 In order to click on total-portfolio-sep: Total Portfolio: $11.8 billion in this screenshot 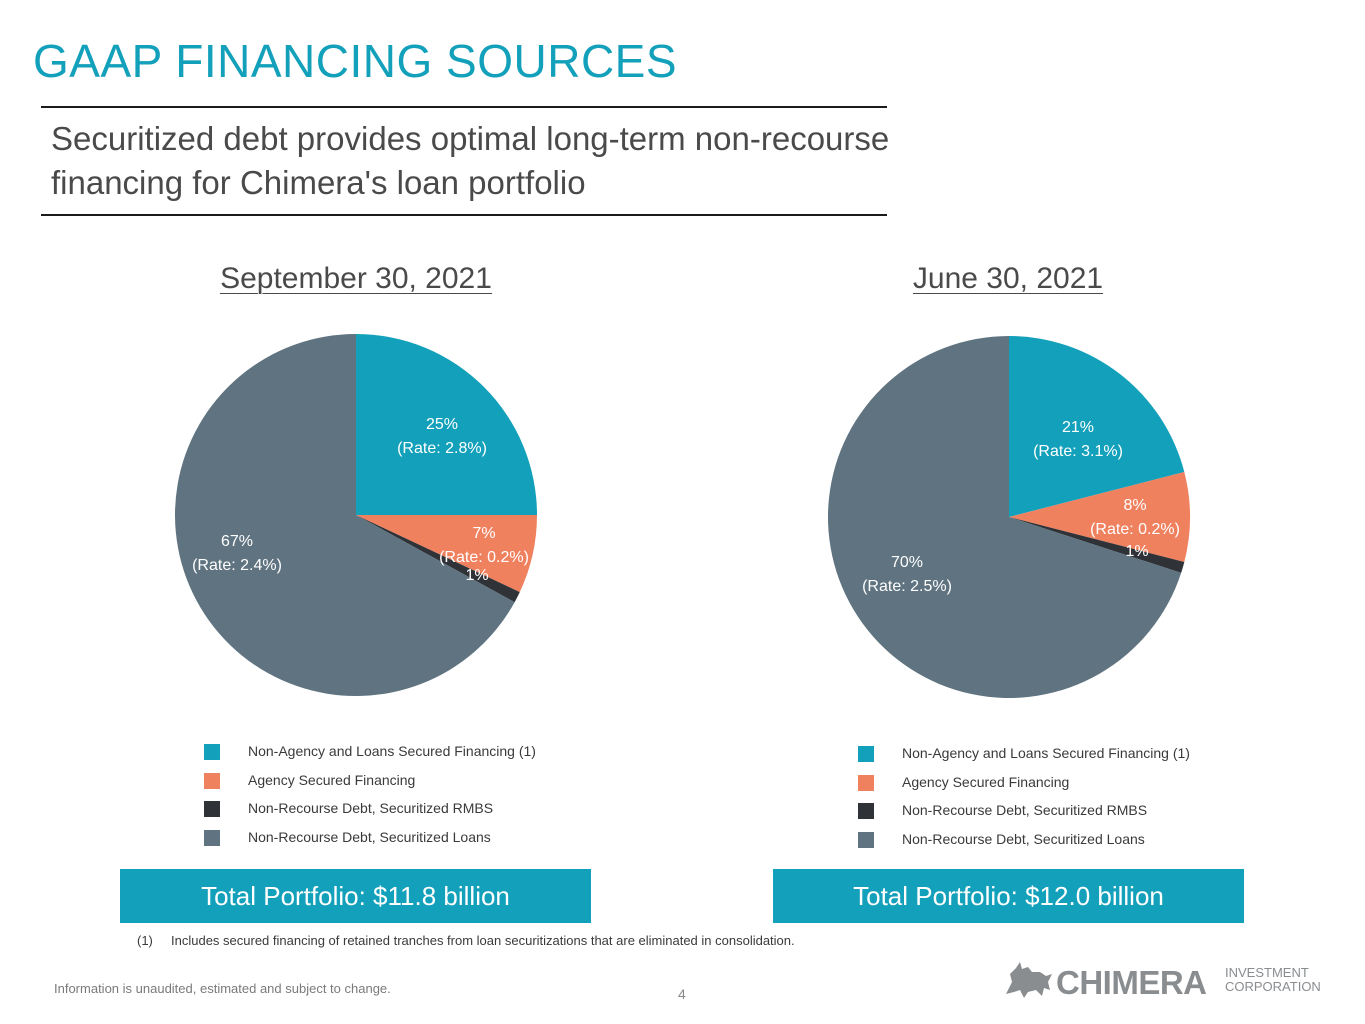, I will do `click(355, 896)`.